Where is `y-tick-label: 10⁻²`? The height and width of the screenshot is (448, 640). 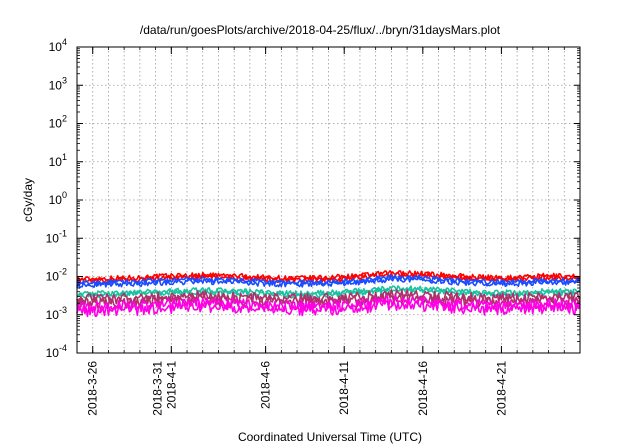
y-tick-label: 10⁻² is located at coordinates (56, 275).